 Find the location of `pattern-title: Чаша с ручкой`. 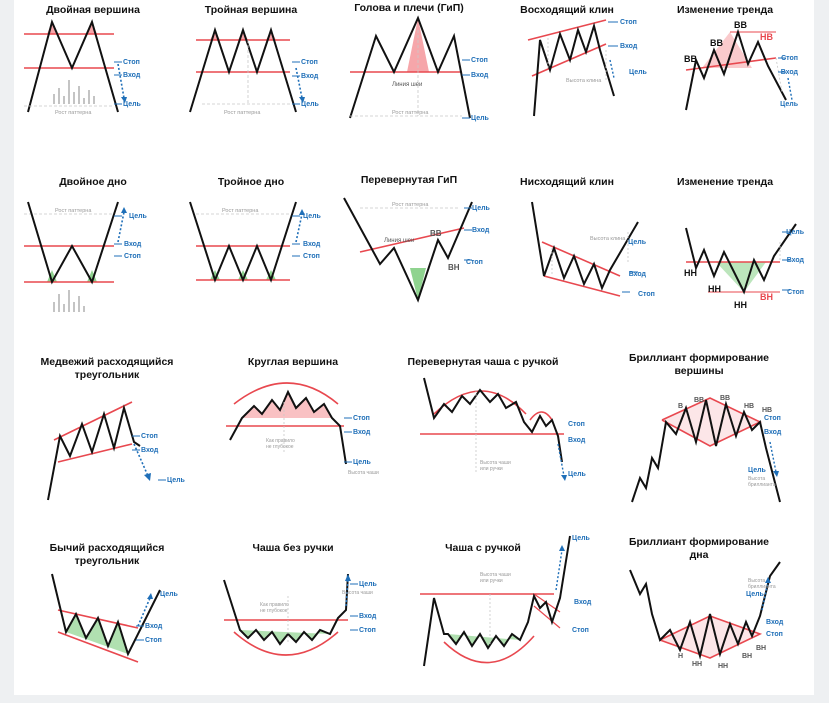

pattern-title: Чаша с ручкой is located at coordinates (483, 548).